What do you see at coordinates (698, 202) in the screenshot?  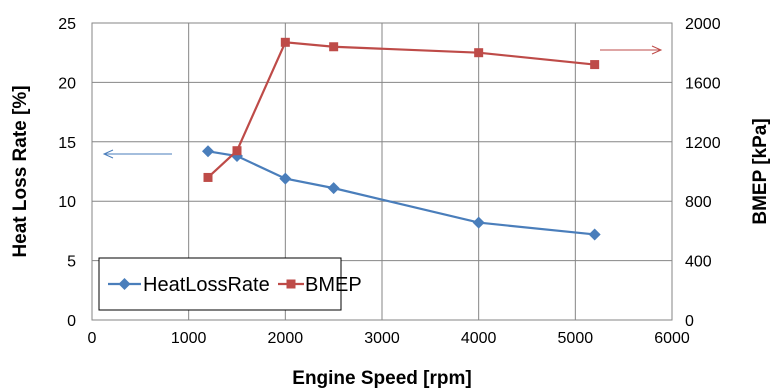 I see `y2-tick-label: 800` at bounding box center [698, 202].